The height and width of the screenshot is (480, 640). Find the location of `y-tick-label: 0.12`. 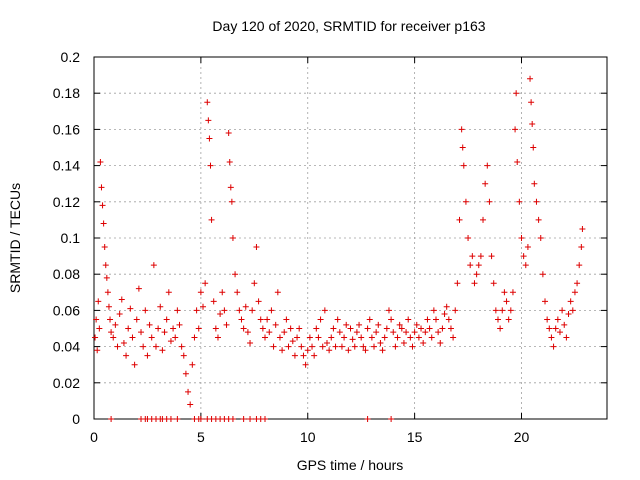

y-tick-label: 0.12 is located at coordinates (66, 202).